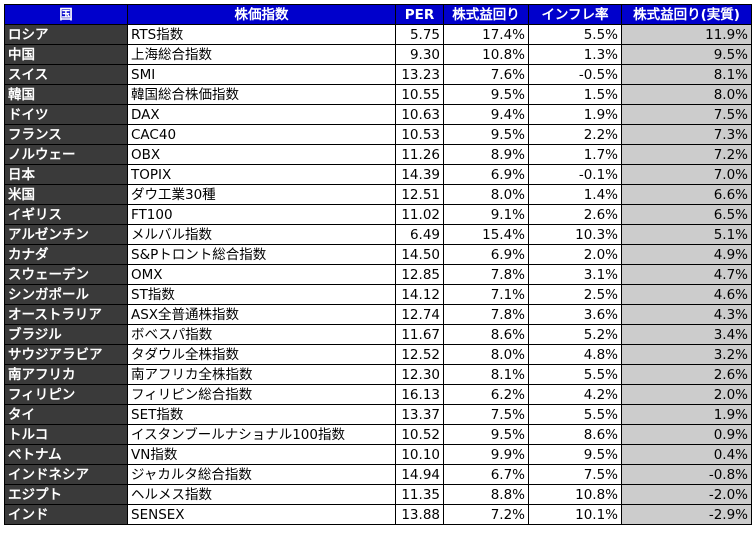 The height and width of the screenshot is (536, 756). I want to click on table-row: 米国 ダウ工業30種 12.51 8.0% 1.4% 6.6%, so click(378, 194).